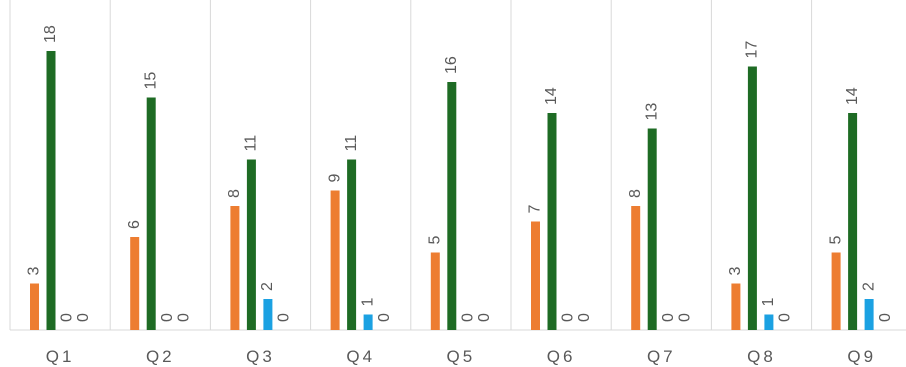 Image resolution: width=906 pixels, height=367 pixels. I want to click on x-tick-label: Q5, so click(461, 356).